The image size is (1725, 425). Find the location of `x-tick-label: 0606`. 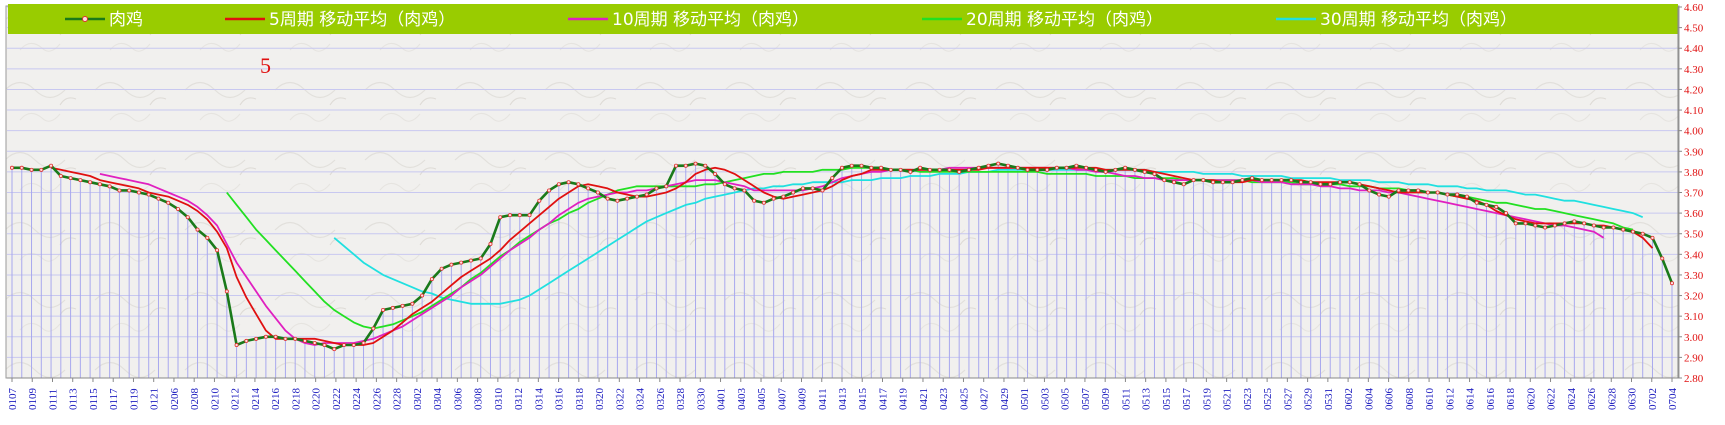

x-tick-label: 0606 is located at coordinates (1390, 399).